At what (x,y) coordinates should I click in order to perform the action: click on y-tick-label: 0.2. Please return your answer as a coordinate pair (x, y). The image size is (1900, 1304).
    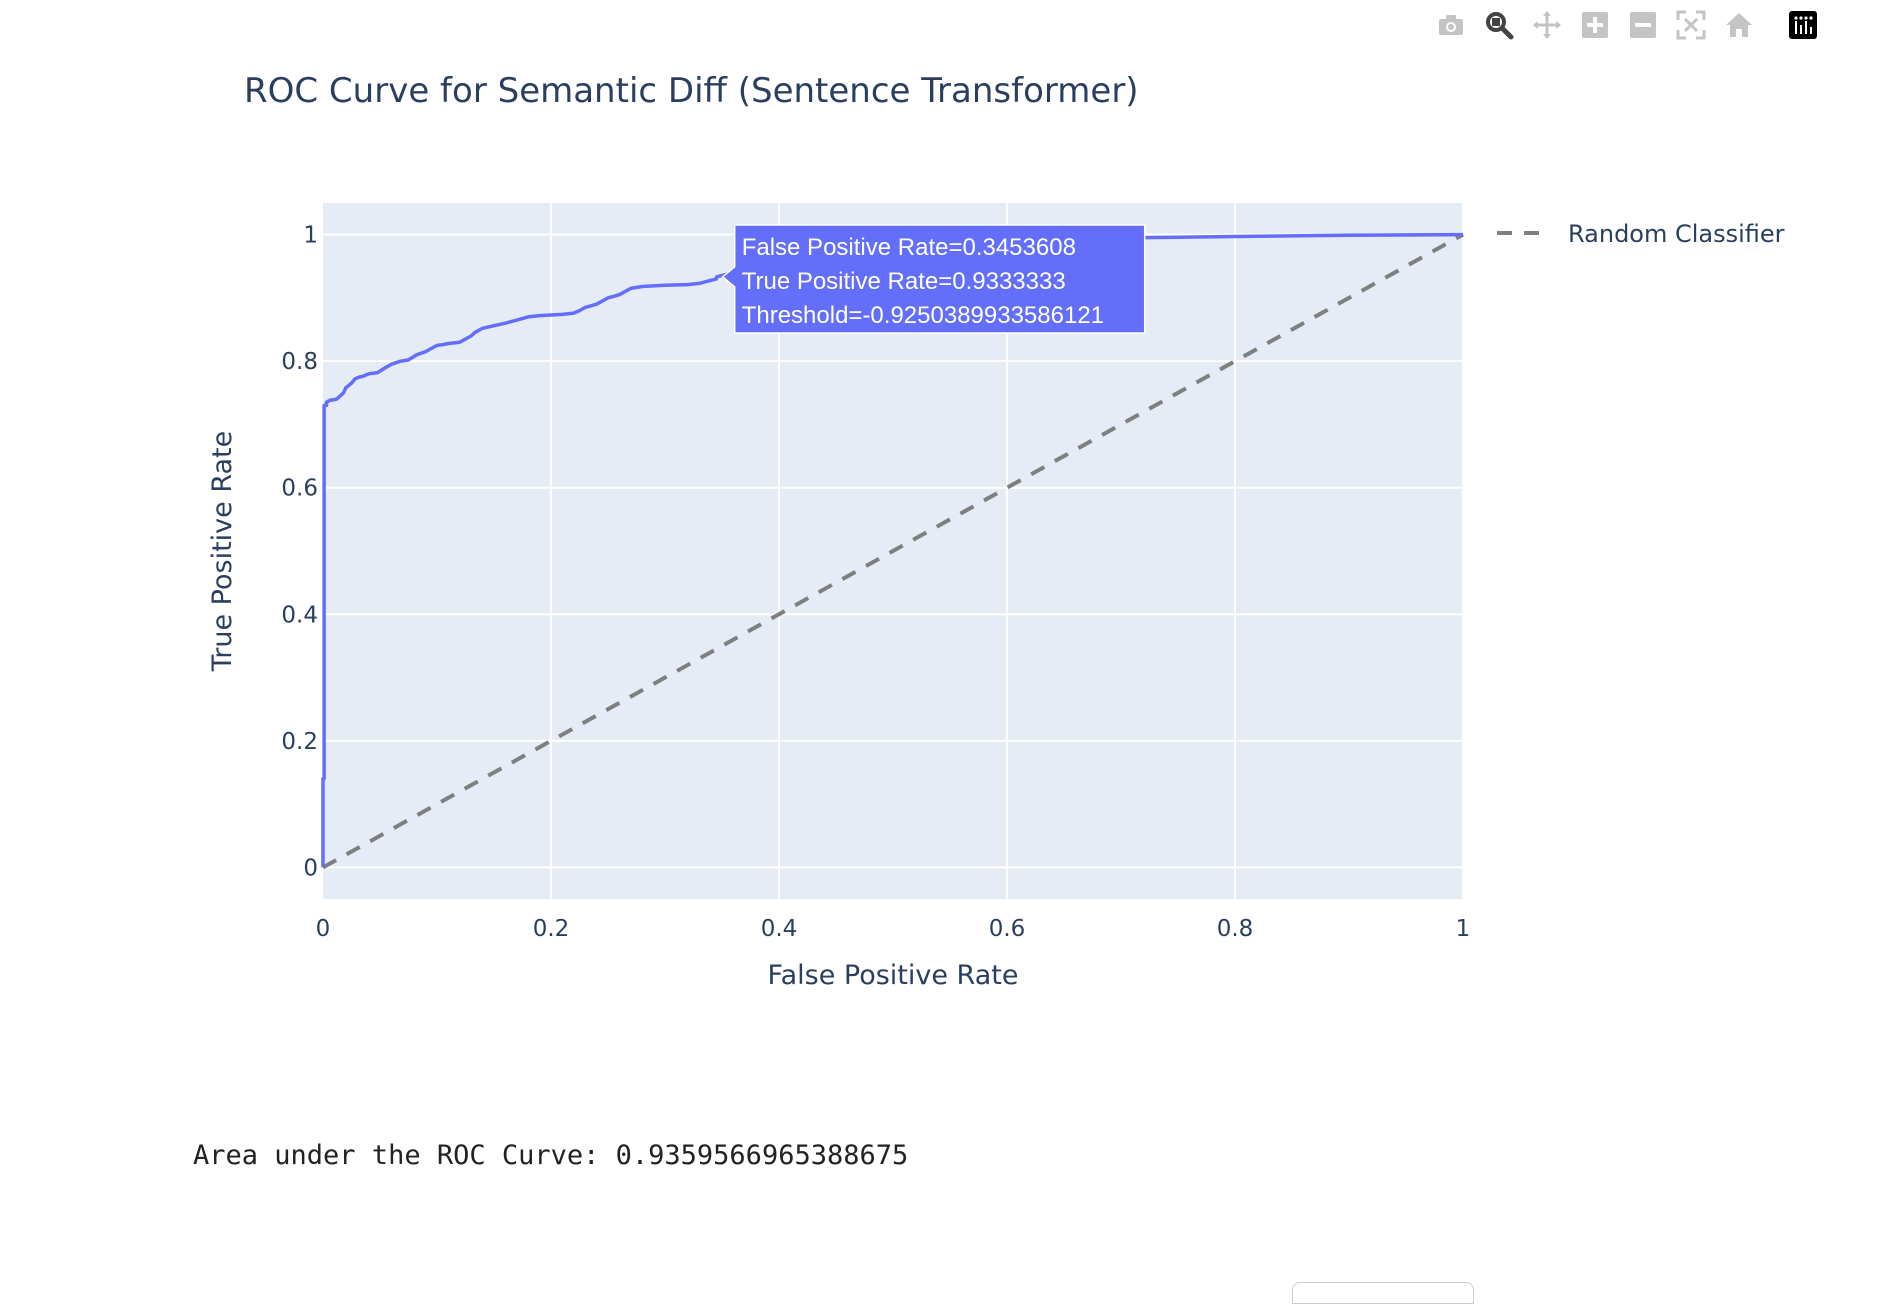
    Looking at the image, I should click on (299, 742).